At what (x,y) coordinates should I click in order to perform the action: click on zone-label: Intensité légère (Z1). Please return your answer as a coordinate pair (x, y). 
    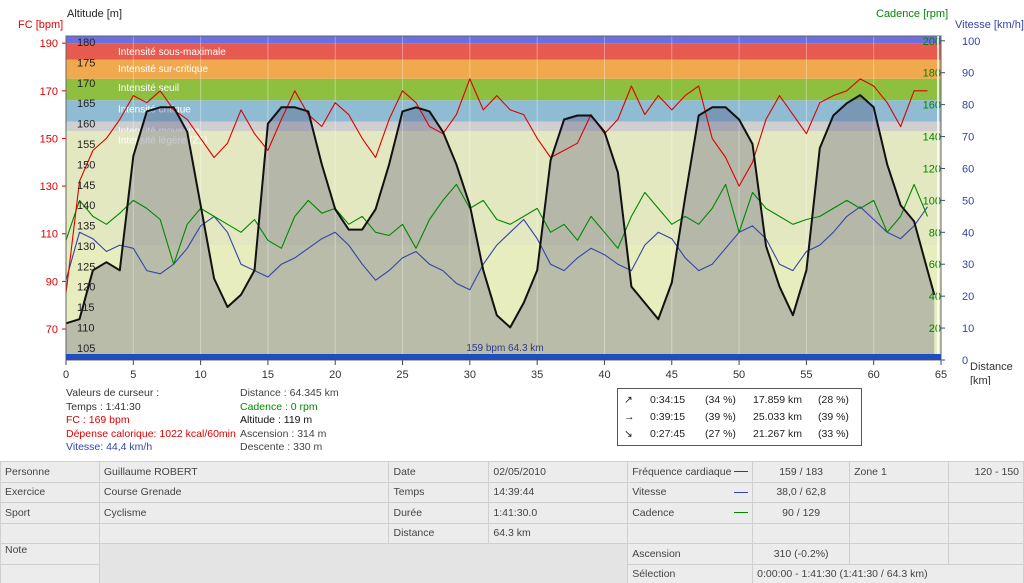
    Looking at the image, I should click on (163, 140).